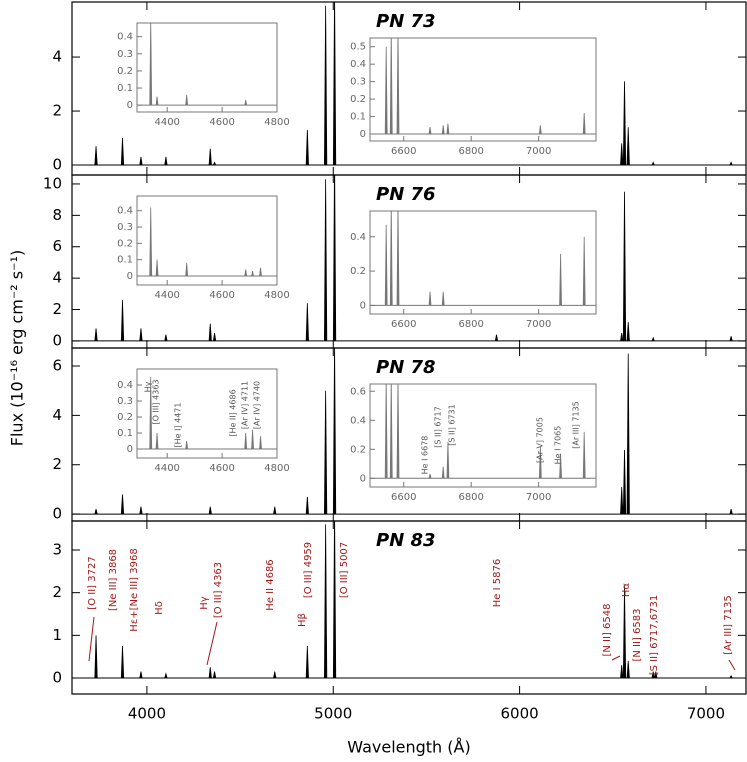  Describe the element at coordinates (57, 215) in the screenshot. I see `y-tick-label: 8` at that location.